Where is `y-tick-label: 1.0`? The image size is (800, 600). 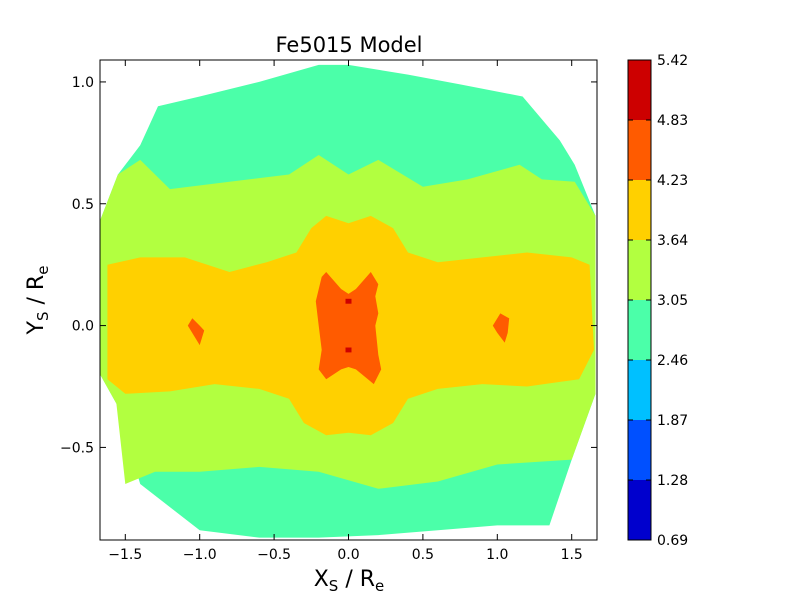
y-tick-label: 1.0 is located at coordinates (83, 83).